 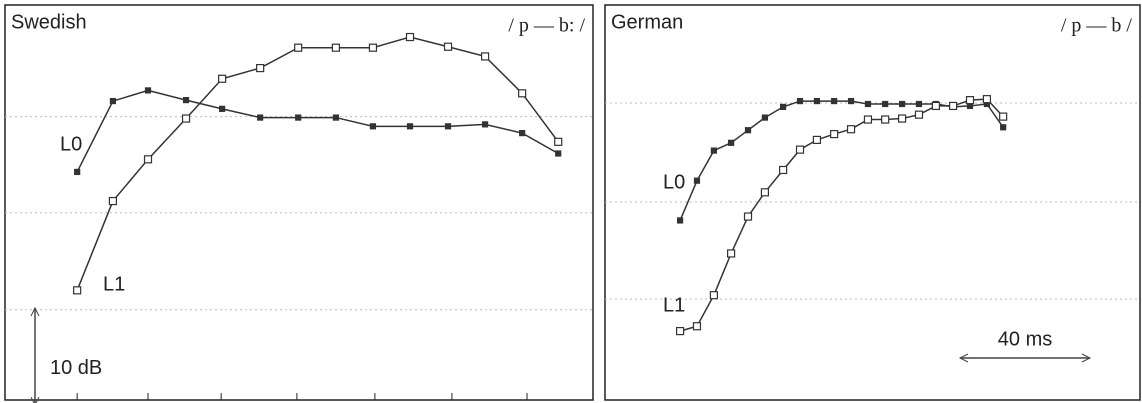 I want to click on scale-label: 40 ms, so click(x=1025, y=339).